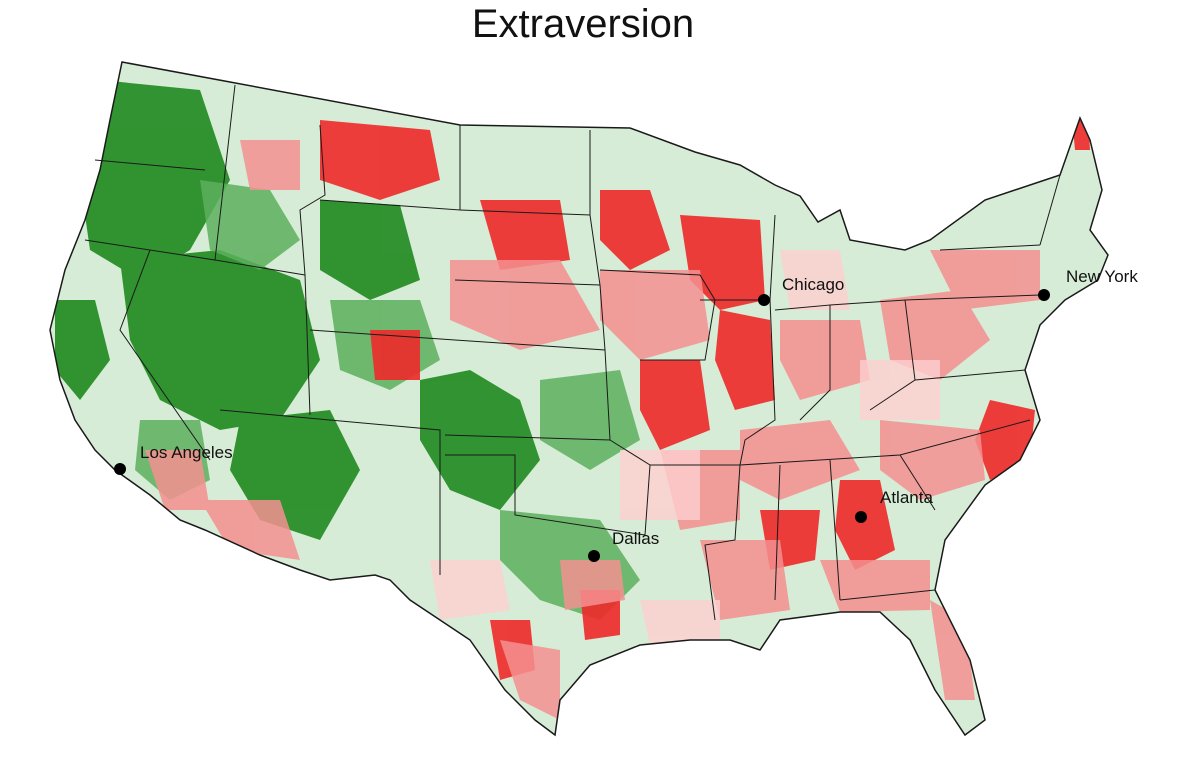 This screenshot has width=1200, height=763. What do you see at coordinates (186, 452) in the screenshot?
I see `city-label: Los Angeles` at bounding box center [186, 452].